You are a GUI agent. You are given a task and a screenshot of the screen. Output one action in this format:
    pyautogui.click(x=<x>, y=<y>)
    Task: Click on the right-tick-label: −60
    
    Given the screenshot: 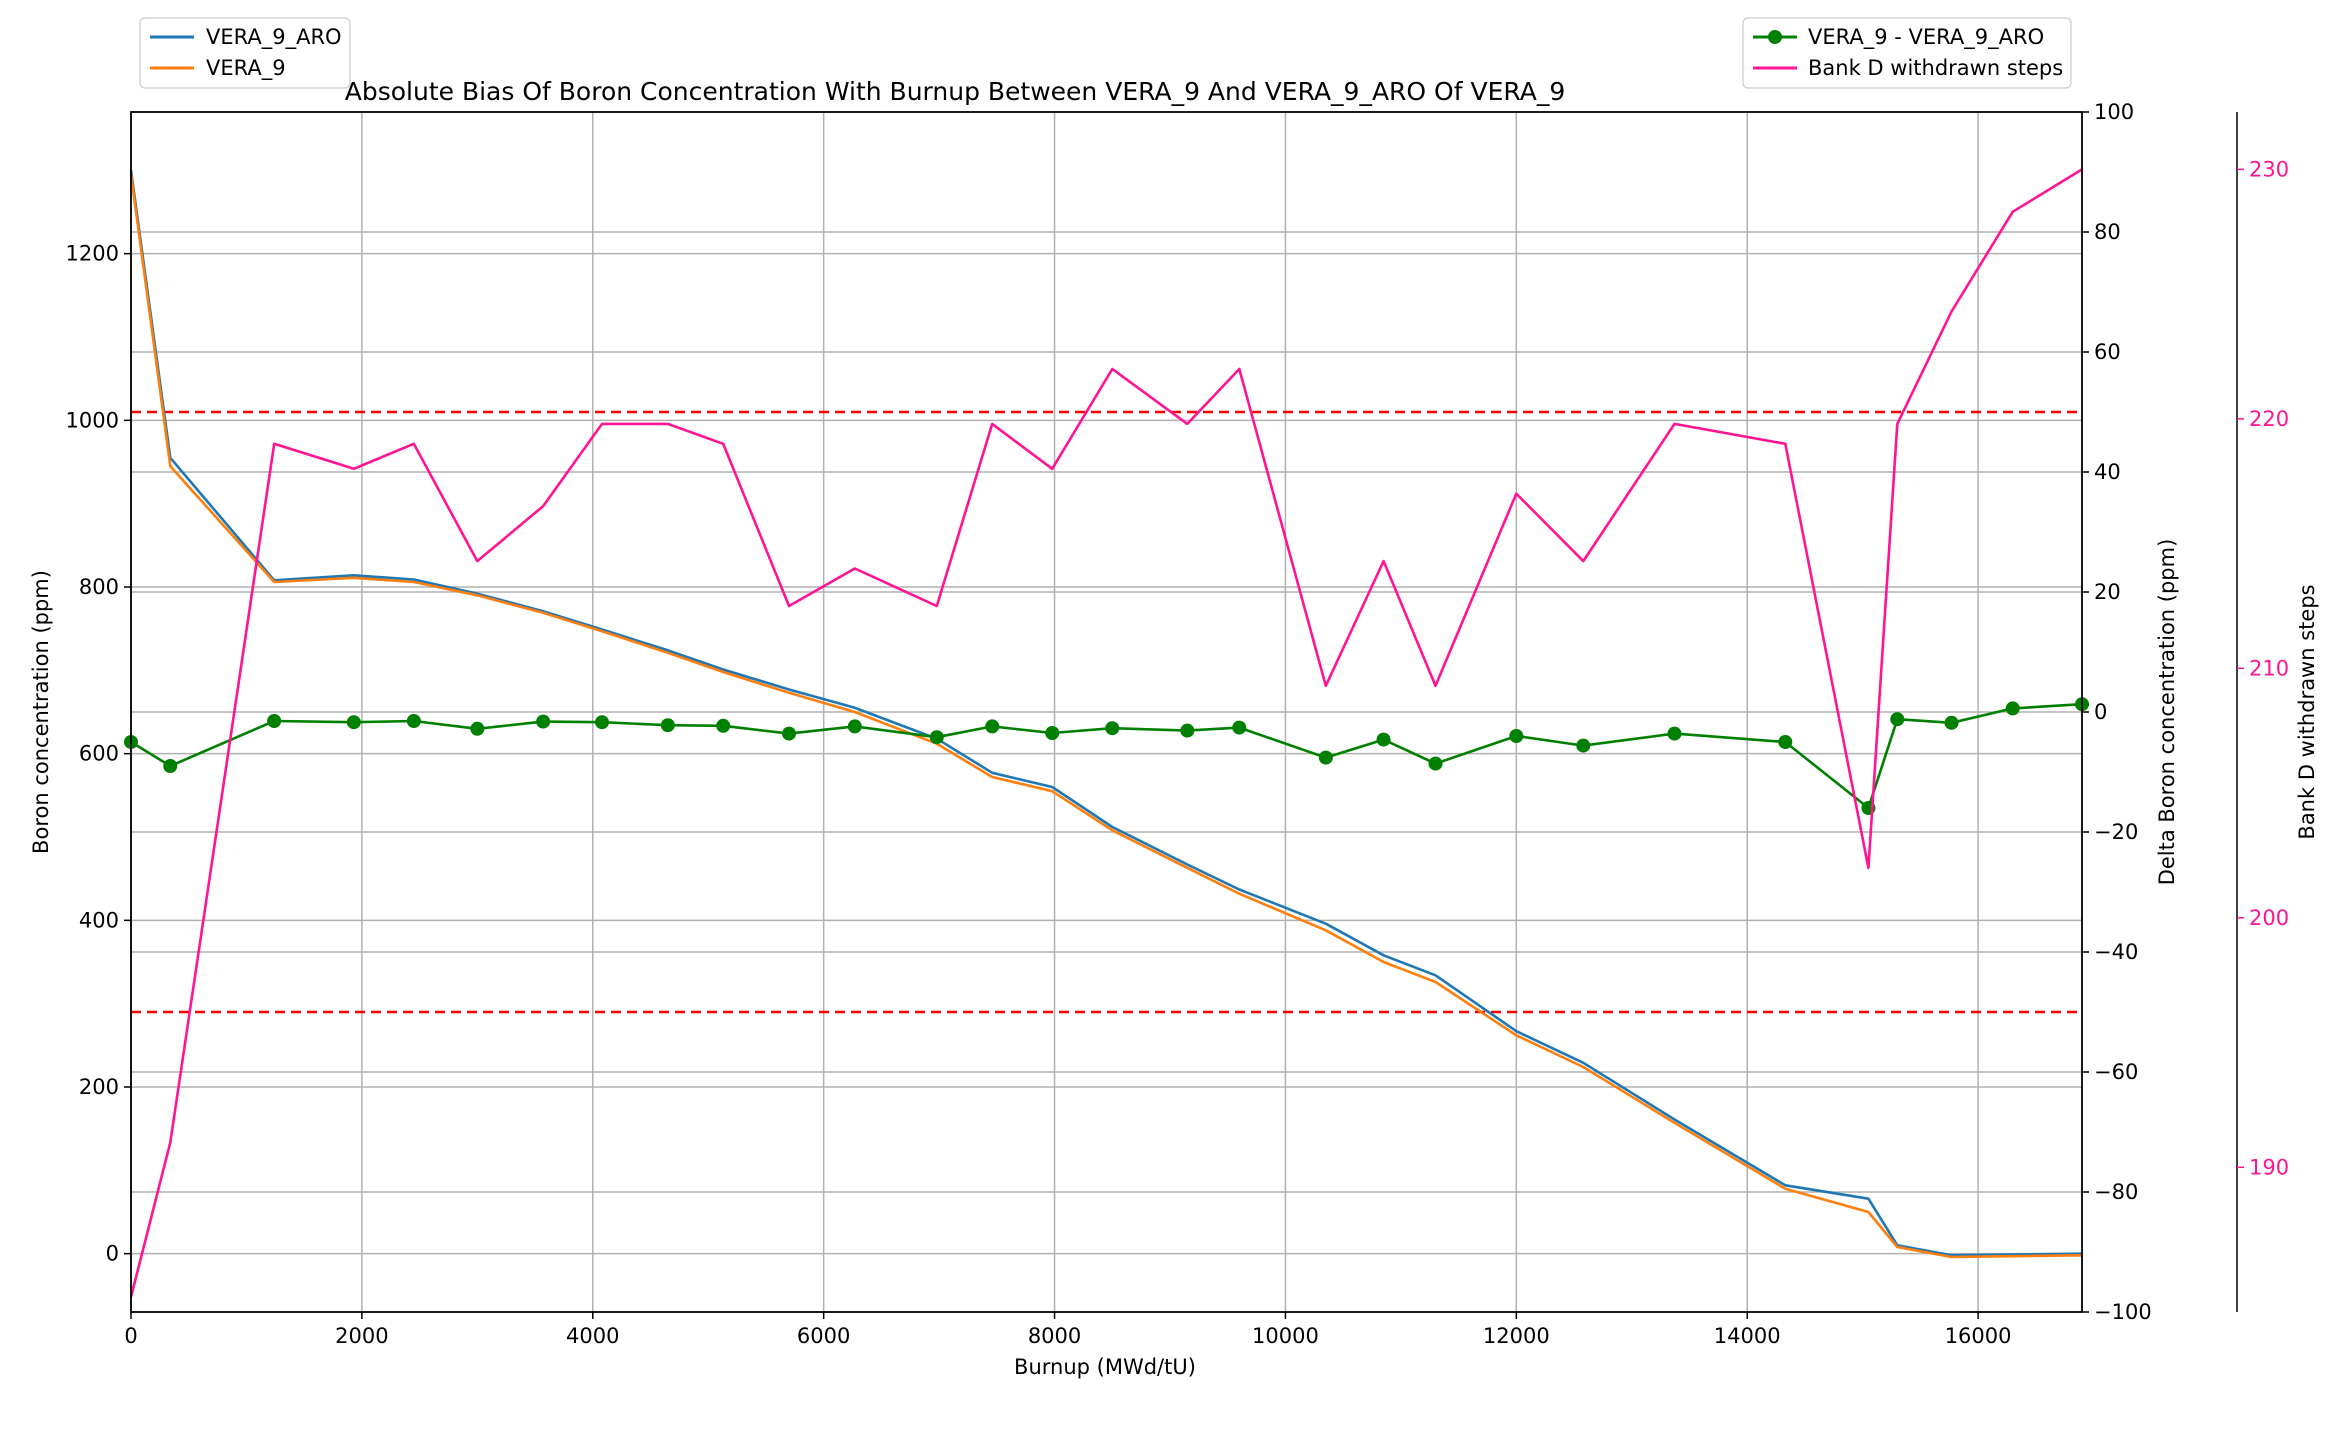 What is the action you would take?
    pyautogui.click(x=2116, y=1072)
    